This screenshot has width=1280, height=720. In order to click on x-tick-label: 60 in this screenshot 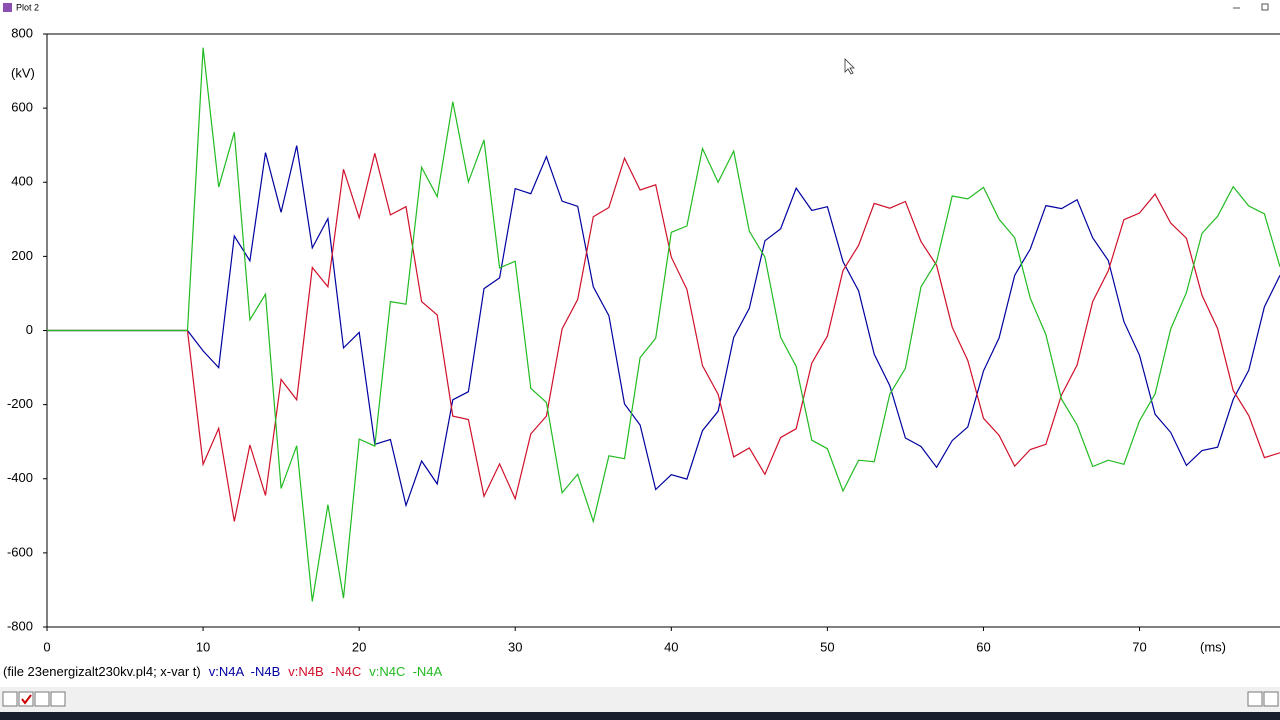, I will do `click(983, 646)`.